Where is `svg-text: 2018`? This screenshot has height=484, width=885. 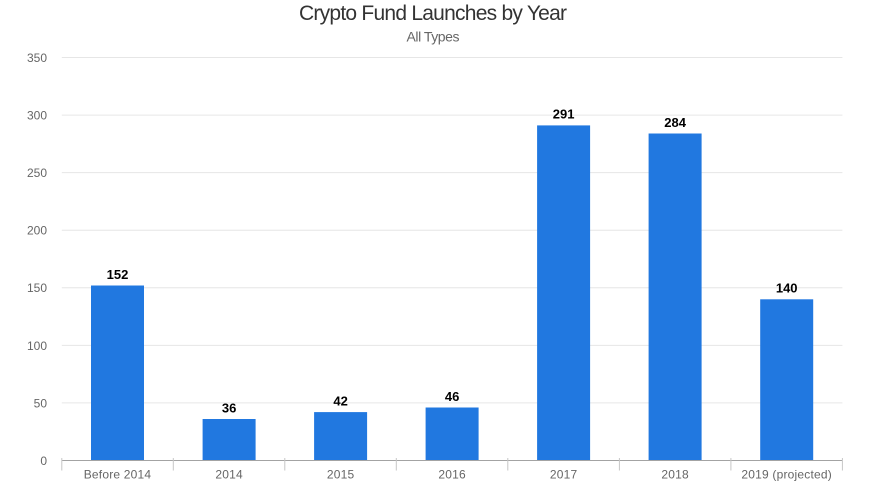
svg-text: 2018 is located at coordinates (675, 475).